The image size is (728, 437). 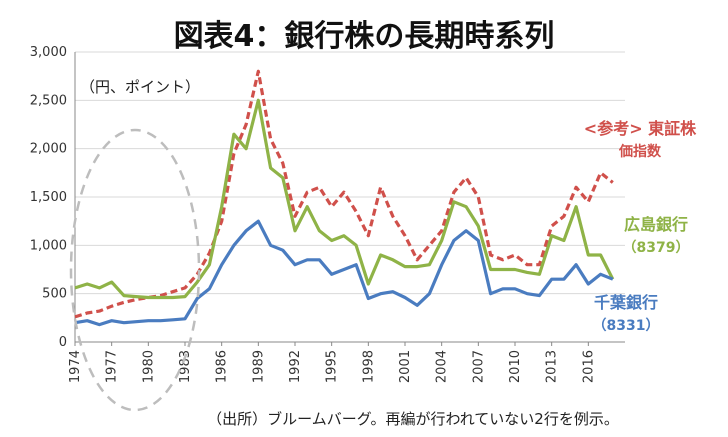 What do you see at coordinates (140, 87) in the screenshot?
I see `unit-label: （円、ポイント）` at bounding box center [140, 87].